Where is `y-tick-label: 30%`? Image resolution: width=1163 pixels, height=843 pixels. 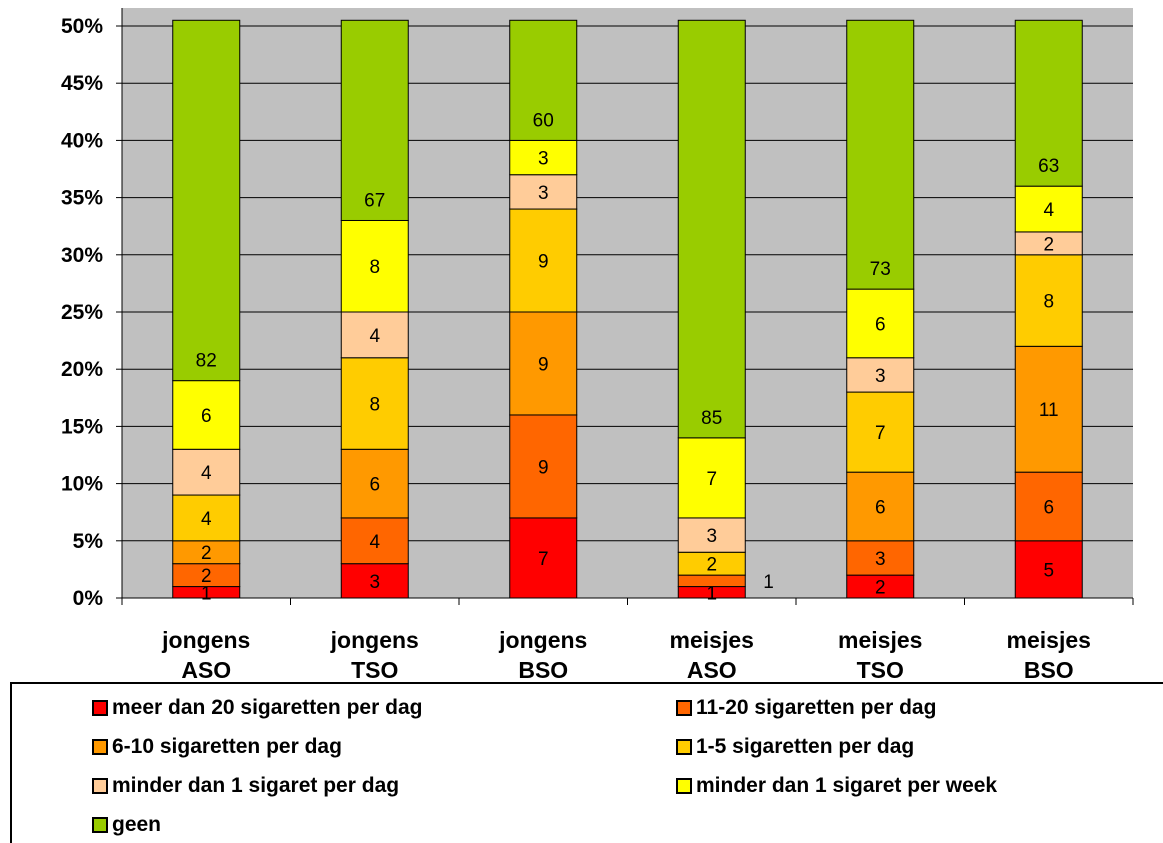 y-tick-label: 30% is located at coordinates (82, 255).